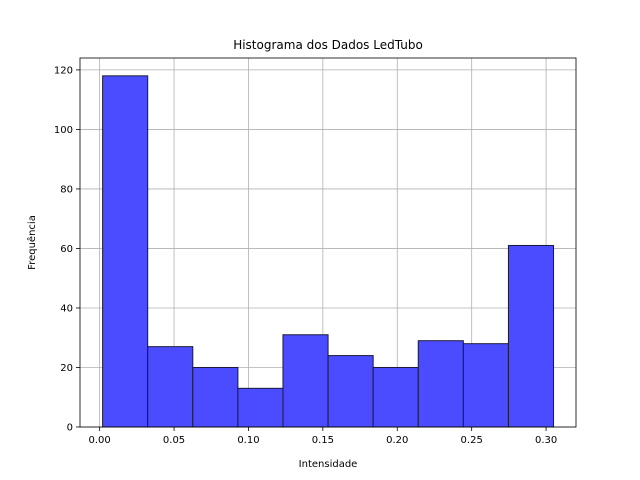 This screenshot has width=640, height=480. What do you see at coordinates (100, 440) in the screenshot?
I see `x-tick-label: 0.00` at bounding box center [100, 440].